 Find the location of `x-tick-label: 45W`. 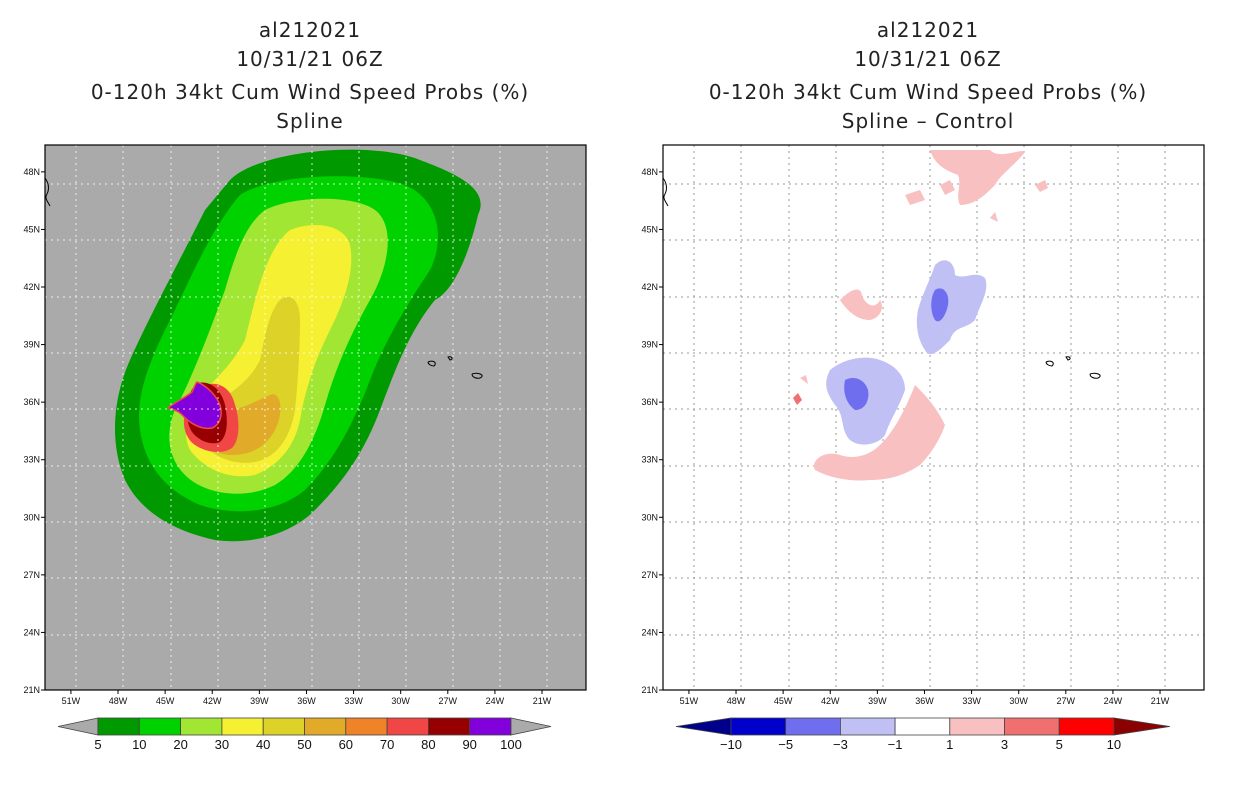

x-tick-label: 45W is located at coordinates (783, 701).